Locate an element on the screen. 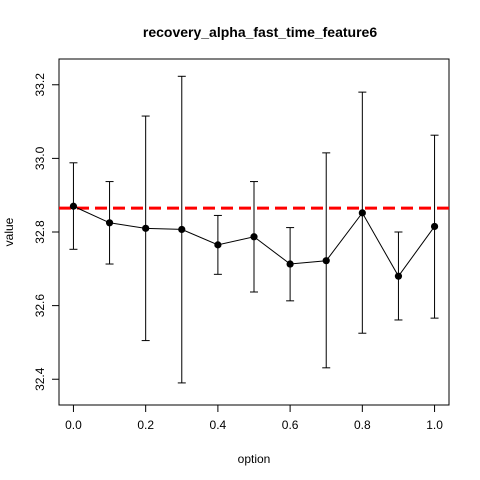  x-tick-label: 0.8 is located at coordinates (362, 425).